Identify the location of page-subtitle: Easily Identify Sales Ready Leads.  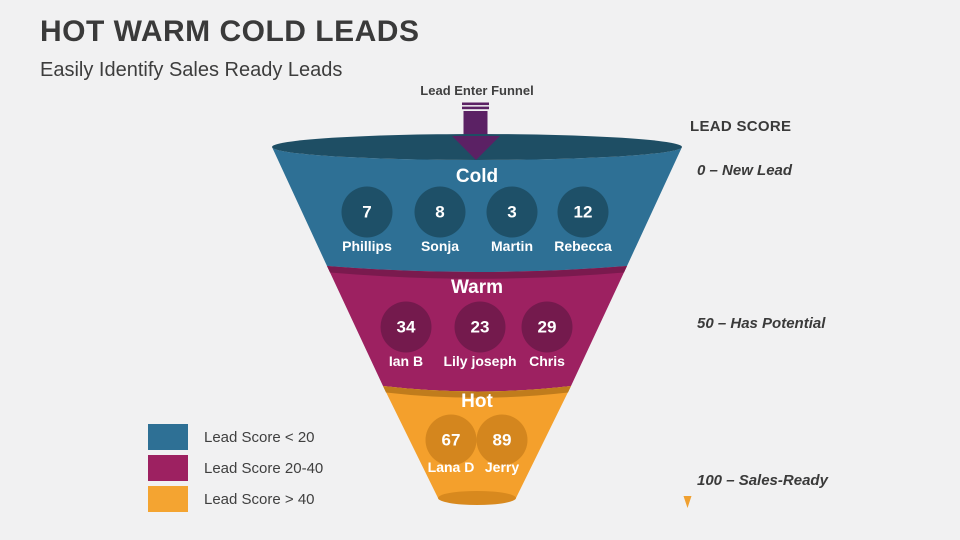
(191, 70).